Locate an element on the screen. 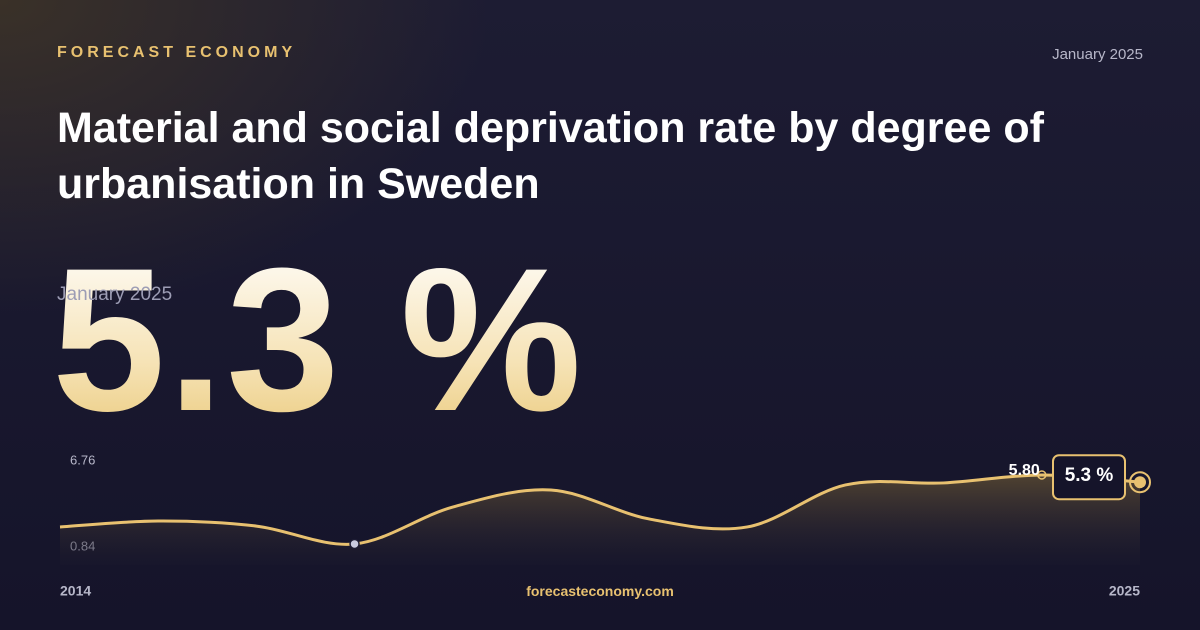 This screenshot has height=630, width=1200. value-label: 5.80 is located at coordinates (1024, 470).